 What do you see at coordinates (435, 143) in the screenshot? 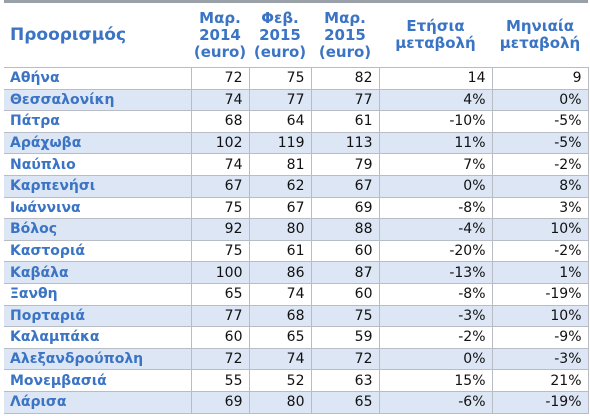
I see `value-cell: 11%` at bounding box center [435, 143].